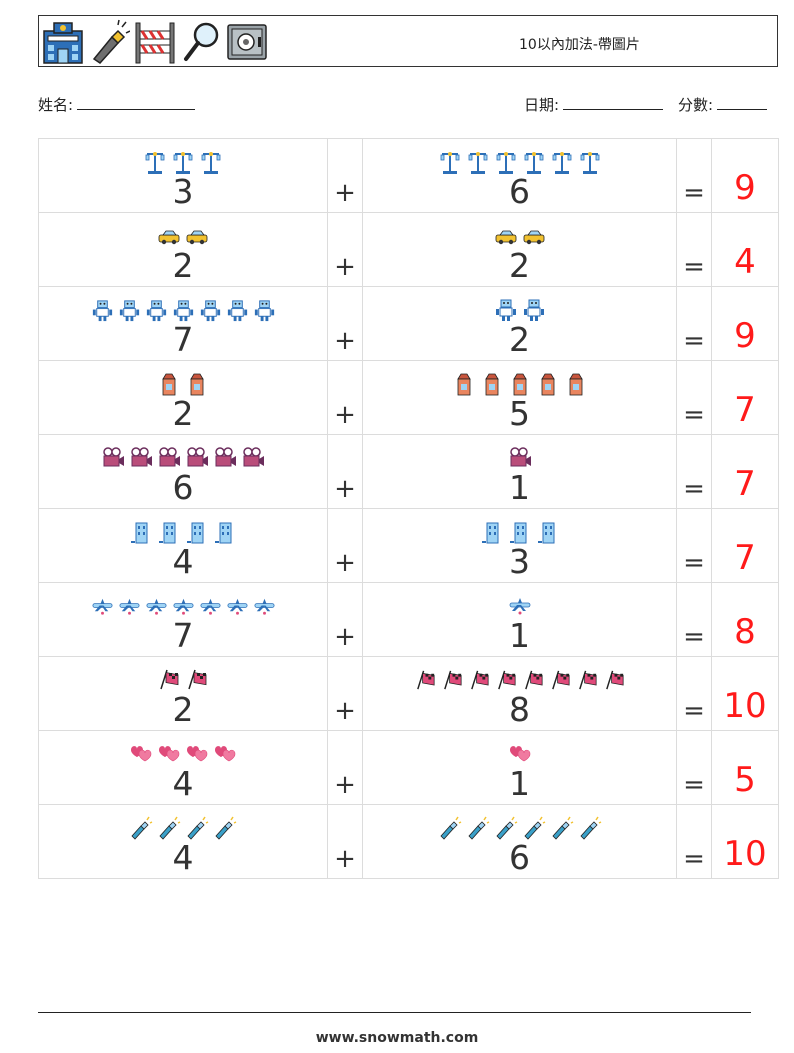 The height and width of the screenshot is (1053, 794). I want to click on addend-b-cell: 6, so click(519, 175).